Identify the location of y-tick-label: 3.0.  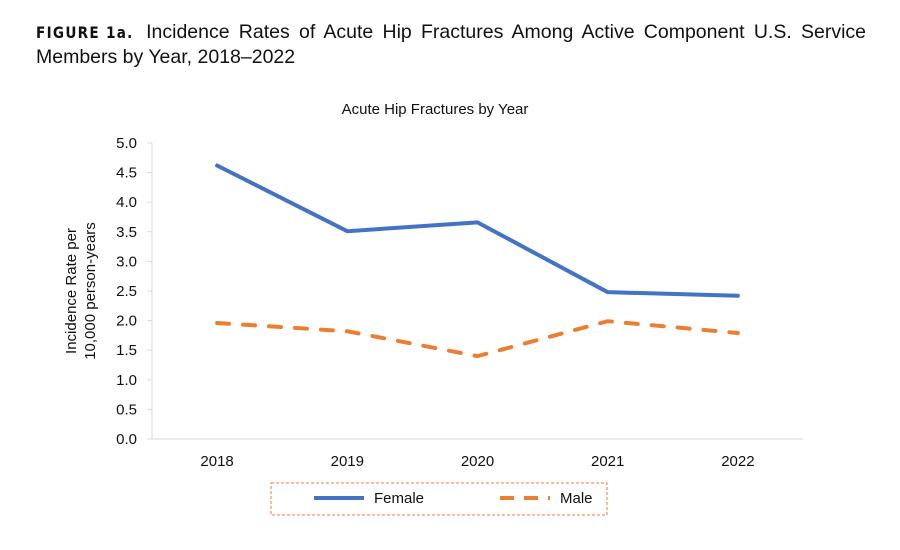
(126, 261).